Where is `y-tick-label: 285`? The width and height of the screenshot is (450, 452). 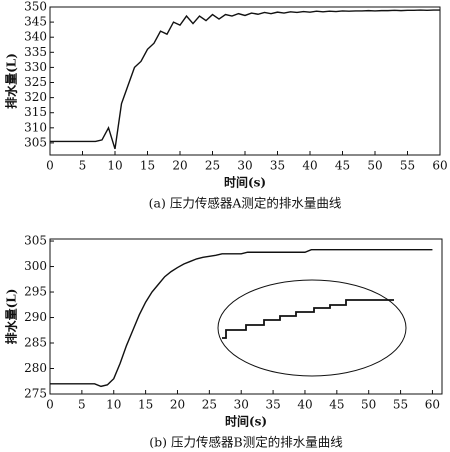
y-tick-label: 285 is located at coordinates (35, 343).